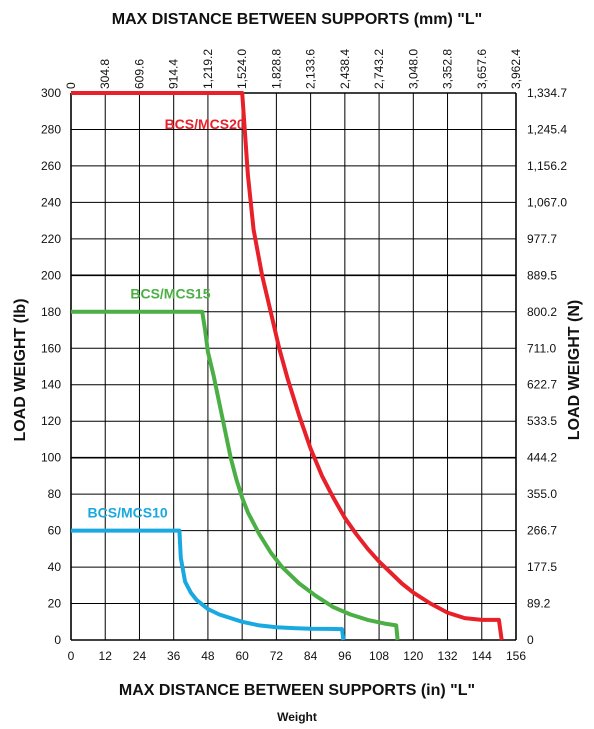  What do you see at coordinates (345, 69) in the screenshot?
I see `x-top-tick-label: 2,438.4` at bounding box center [345, 69].